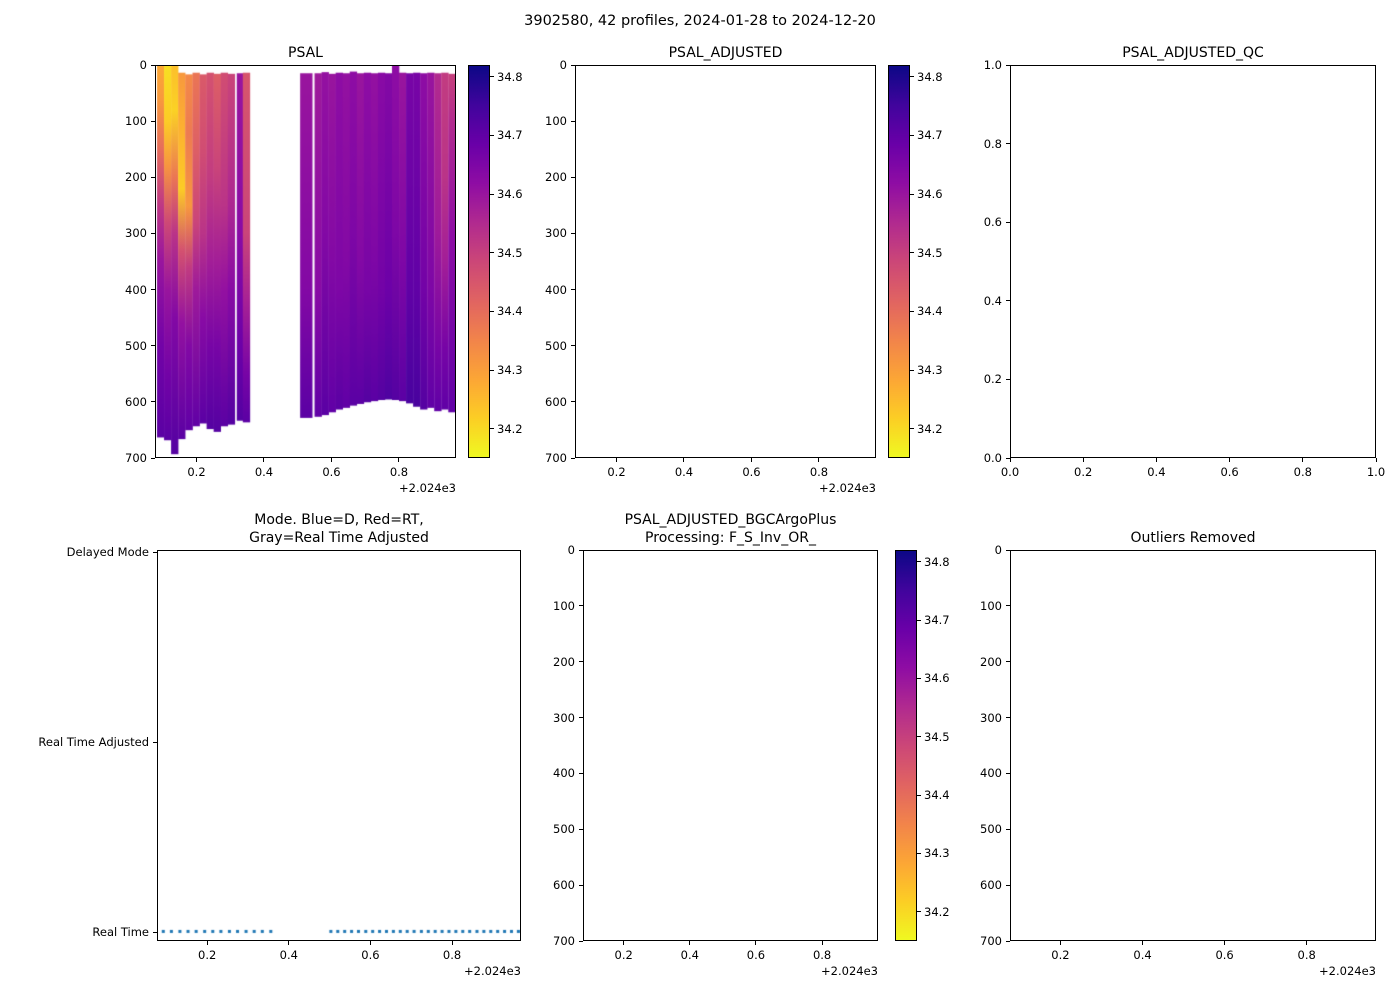 This screenshot has width=1400, height=1000. What do you see at coordinates (339, 538) in the screenshot?
I see `mode-title-line2: Gray=Real Time Adjusted` at bounding box center [339, 538].